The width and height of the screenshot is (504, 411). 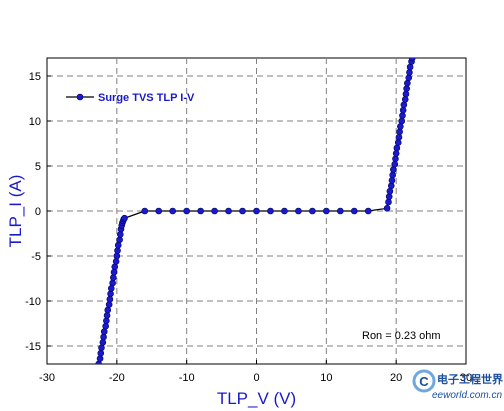 What do you see at coordinates (146, 98) in the screenshot?
I see `legend-label: Surge TVS TLP I-V` at bounding box center [146, 98].